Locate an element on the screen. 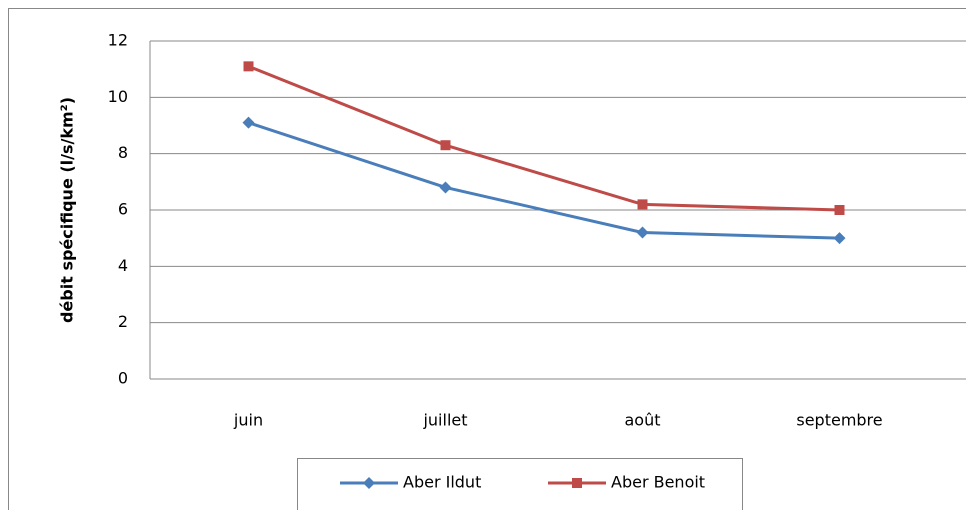  y-axis-label: débit spécifique (l/s/km²) is located at coordinates (67, 210).